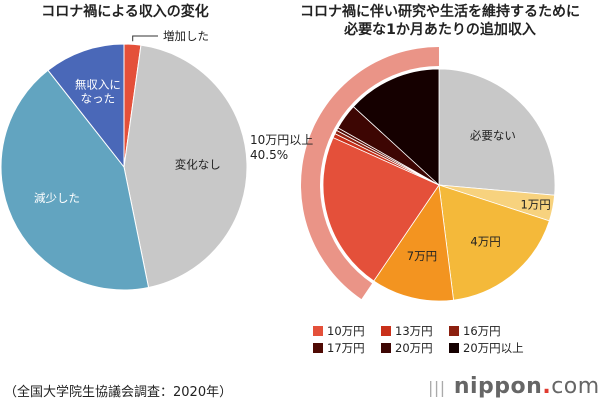 The width and height of the screenshot is (600, 408). I want to click on legend-item: 10万円, so click(347, 331).